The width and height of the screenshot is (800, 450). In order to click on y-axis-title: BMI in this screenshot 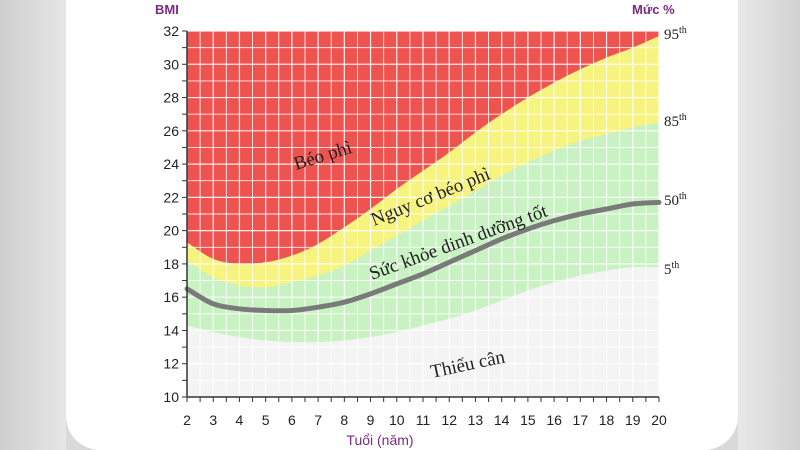, I will do `click(167, 9)`.